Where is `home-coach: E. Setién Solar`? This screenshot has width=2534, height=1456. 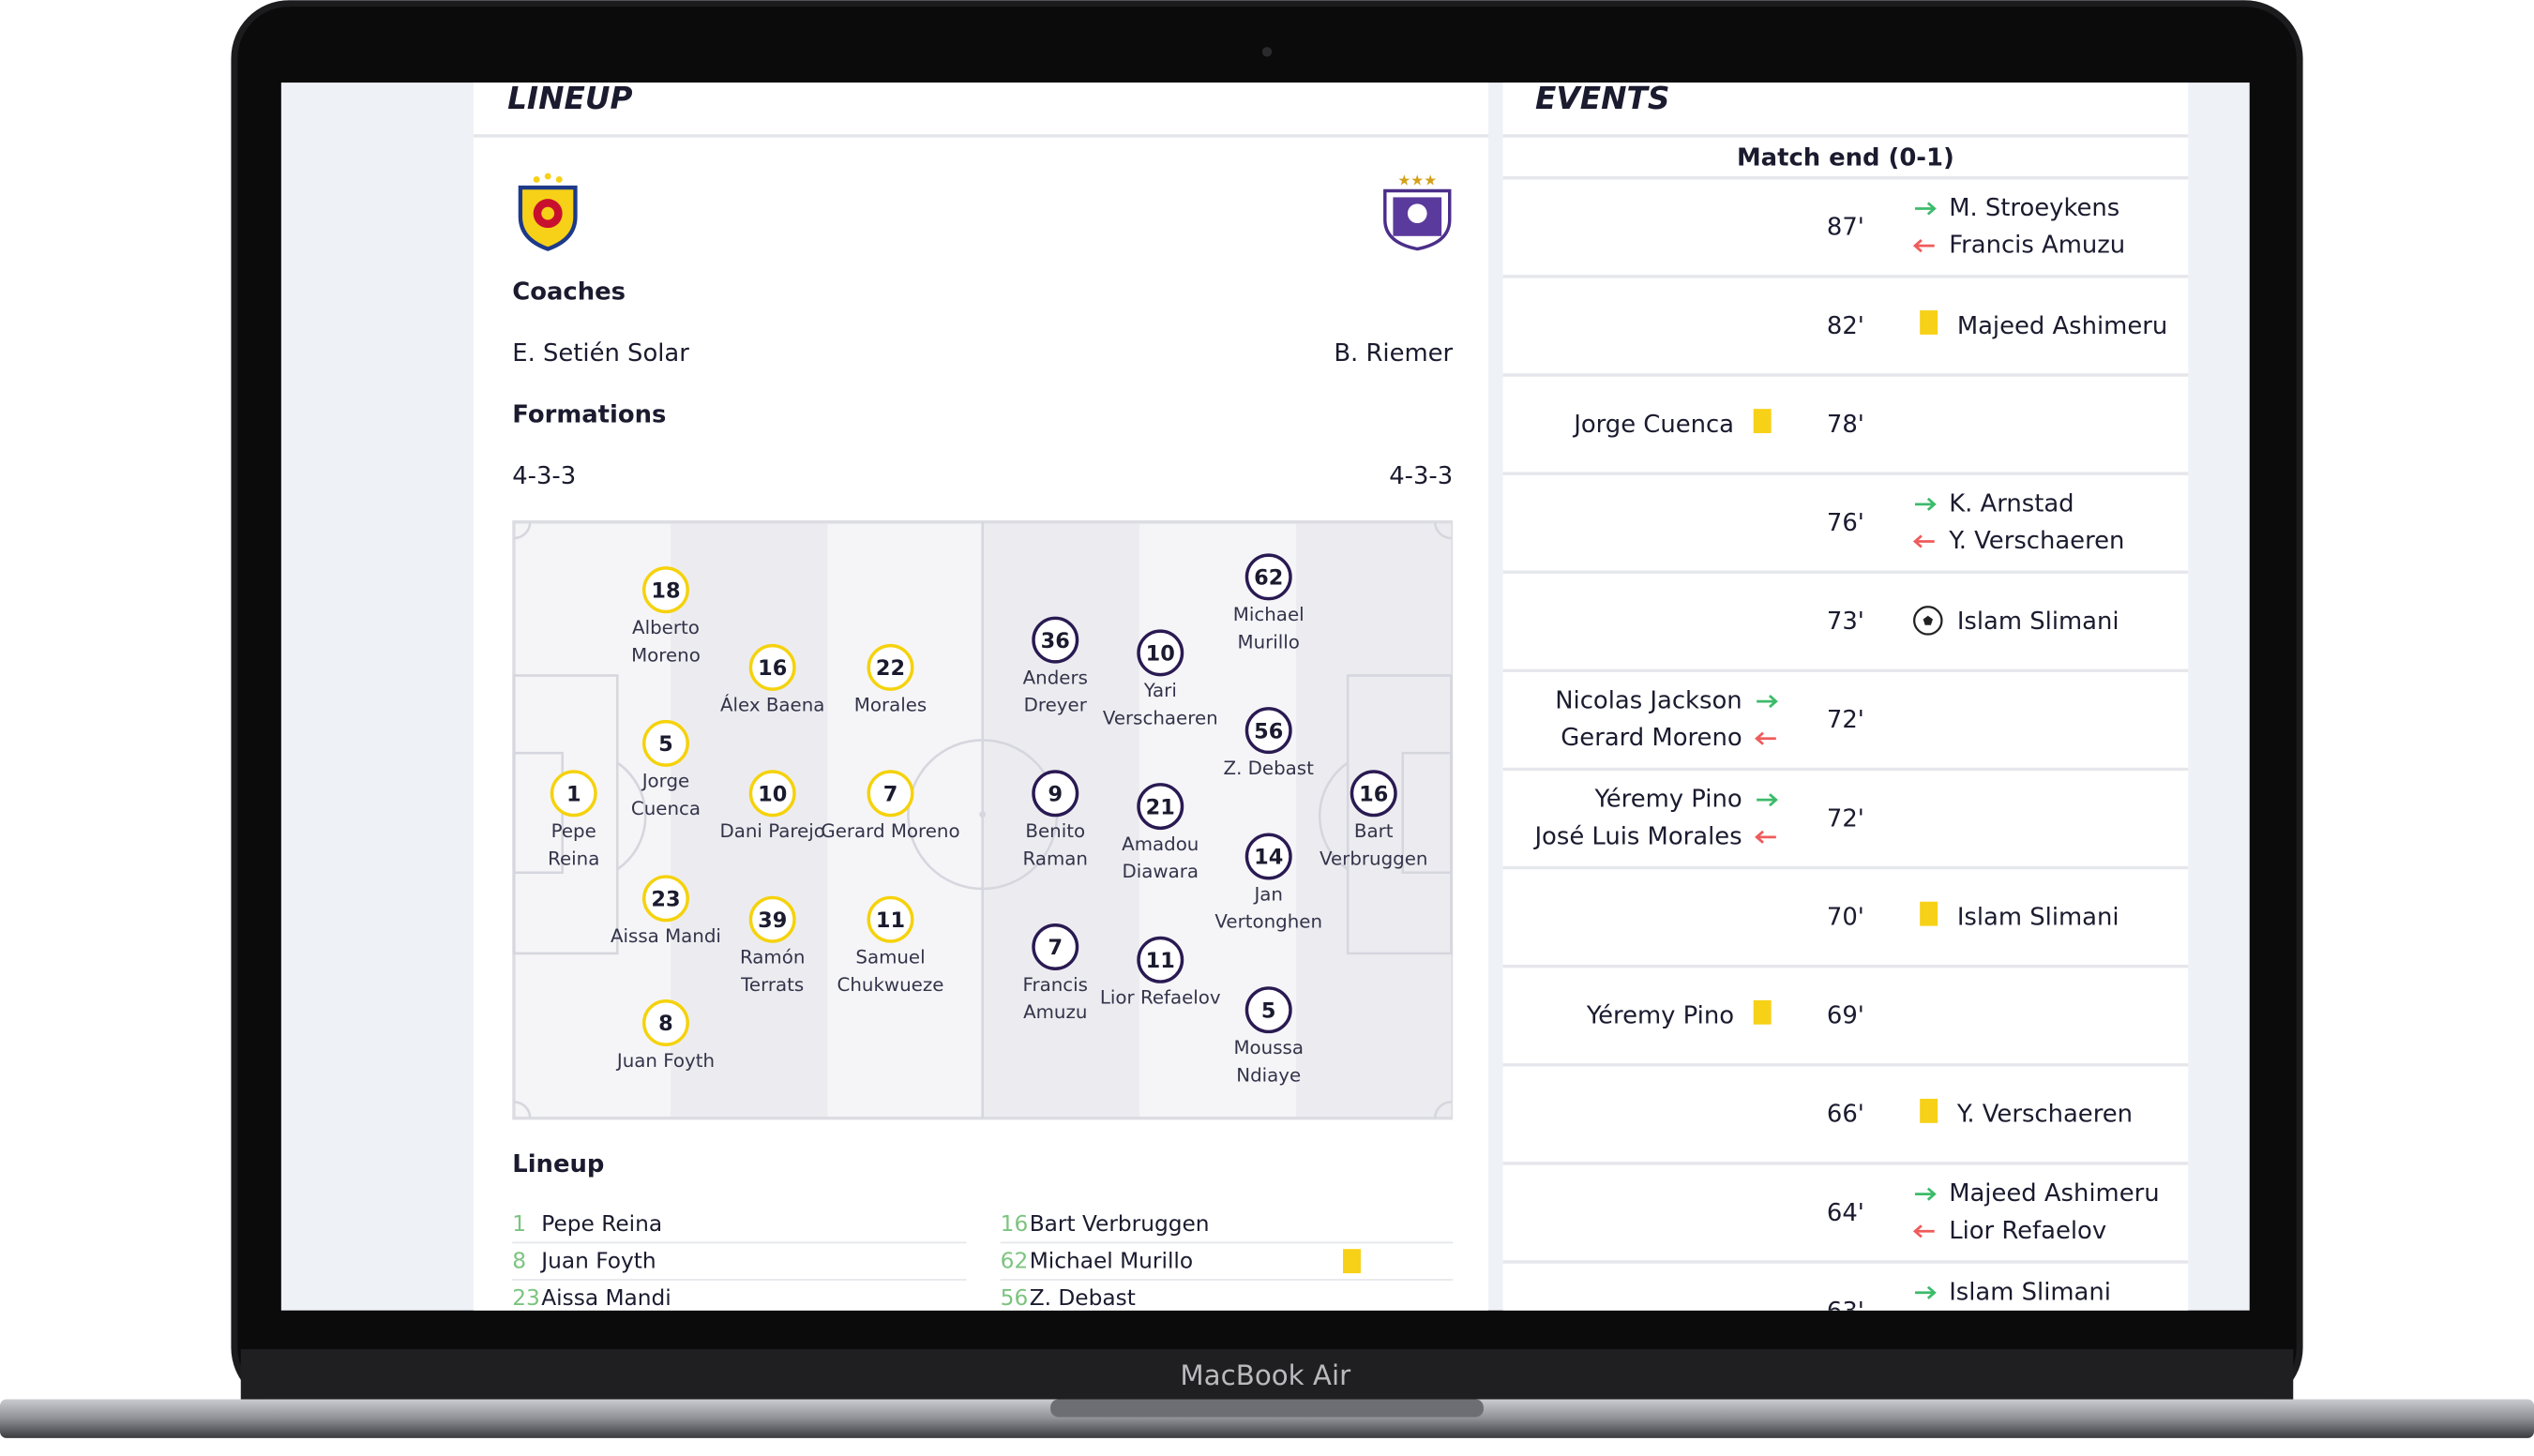 home-coach: E. Setién Solar is located at coordinates (601, 353).